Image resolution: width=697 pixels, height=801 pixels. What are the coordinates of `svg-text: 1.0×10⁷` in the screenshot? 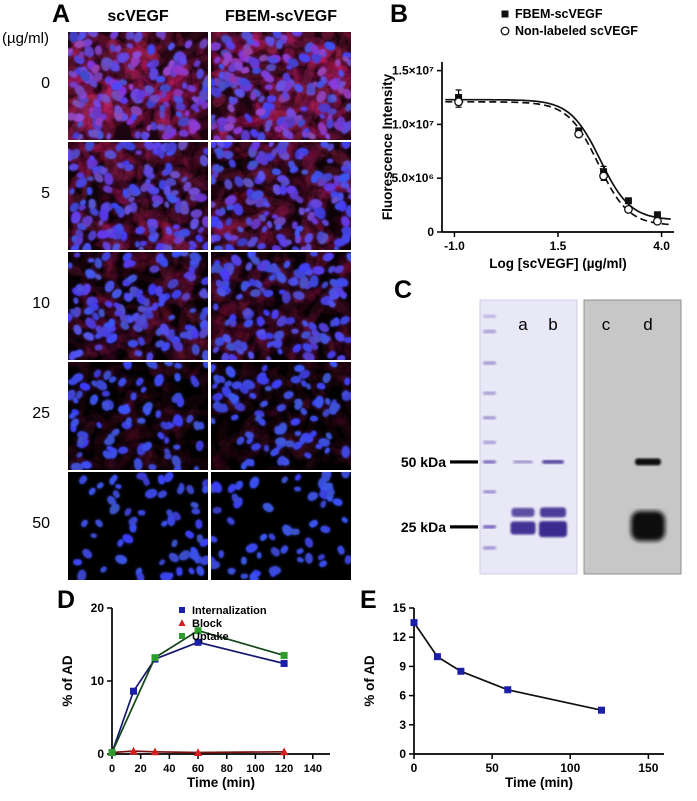 It's located at (413, 124).